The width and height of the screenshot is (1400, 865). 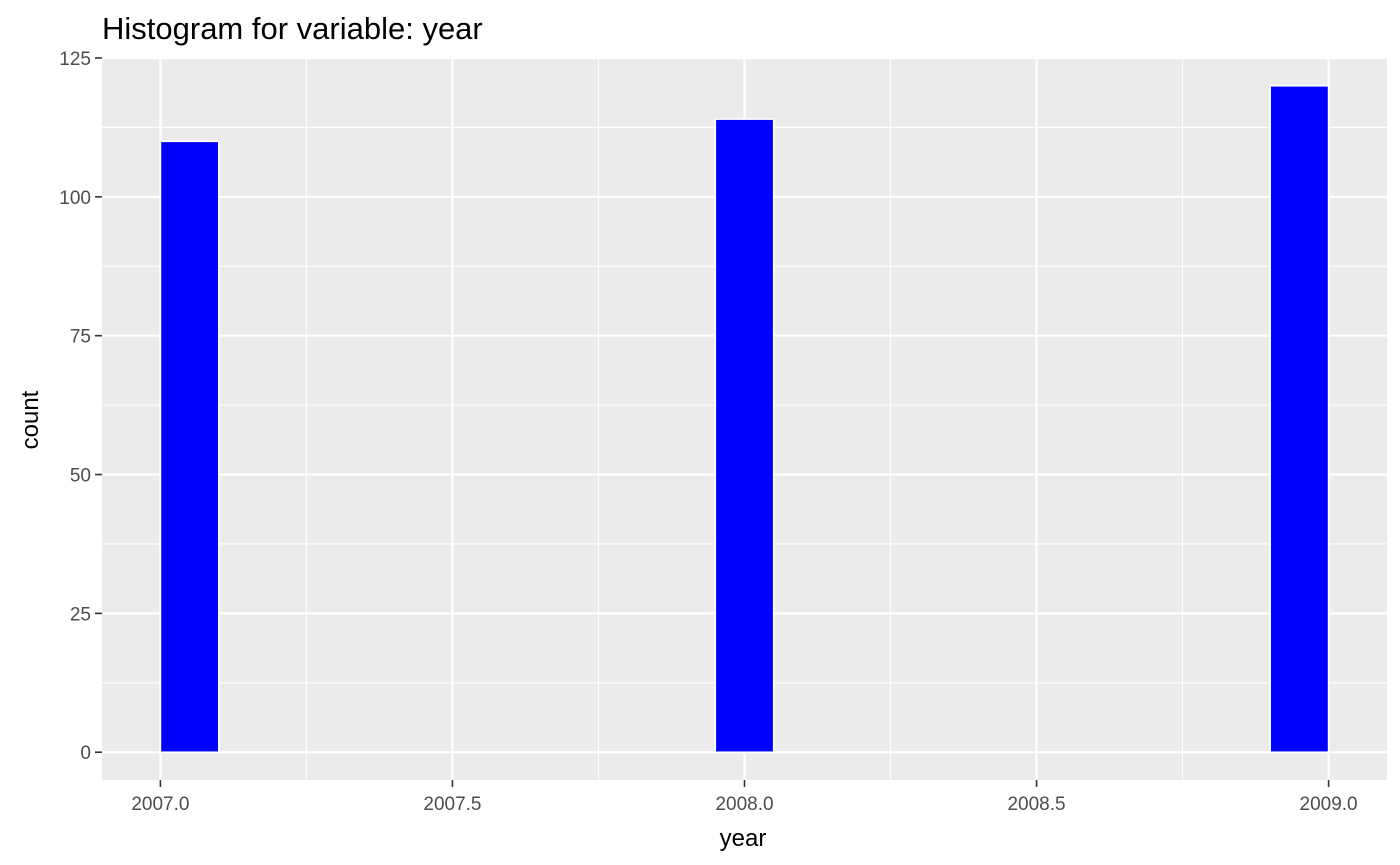 What do you see at coordinates (75, 198) in the screenshot?
I see `y-tick-label: 100` at bounding box center [75, 198].